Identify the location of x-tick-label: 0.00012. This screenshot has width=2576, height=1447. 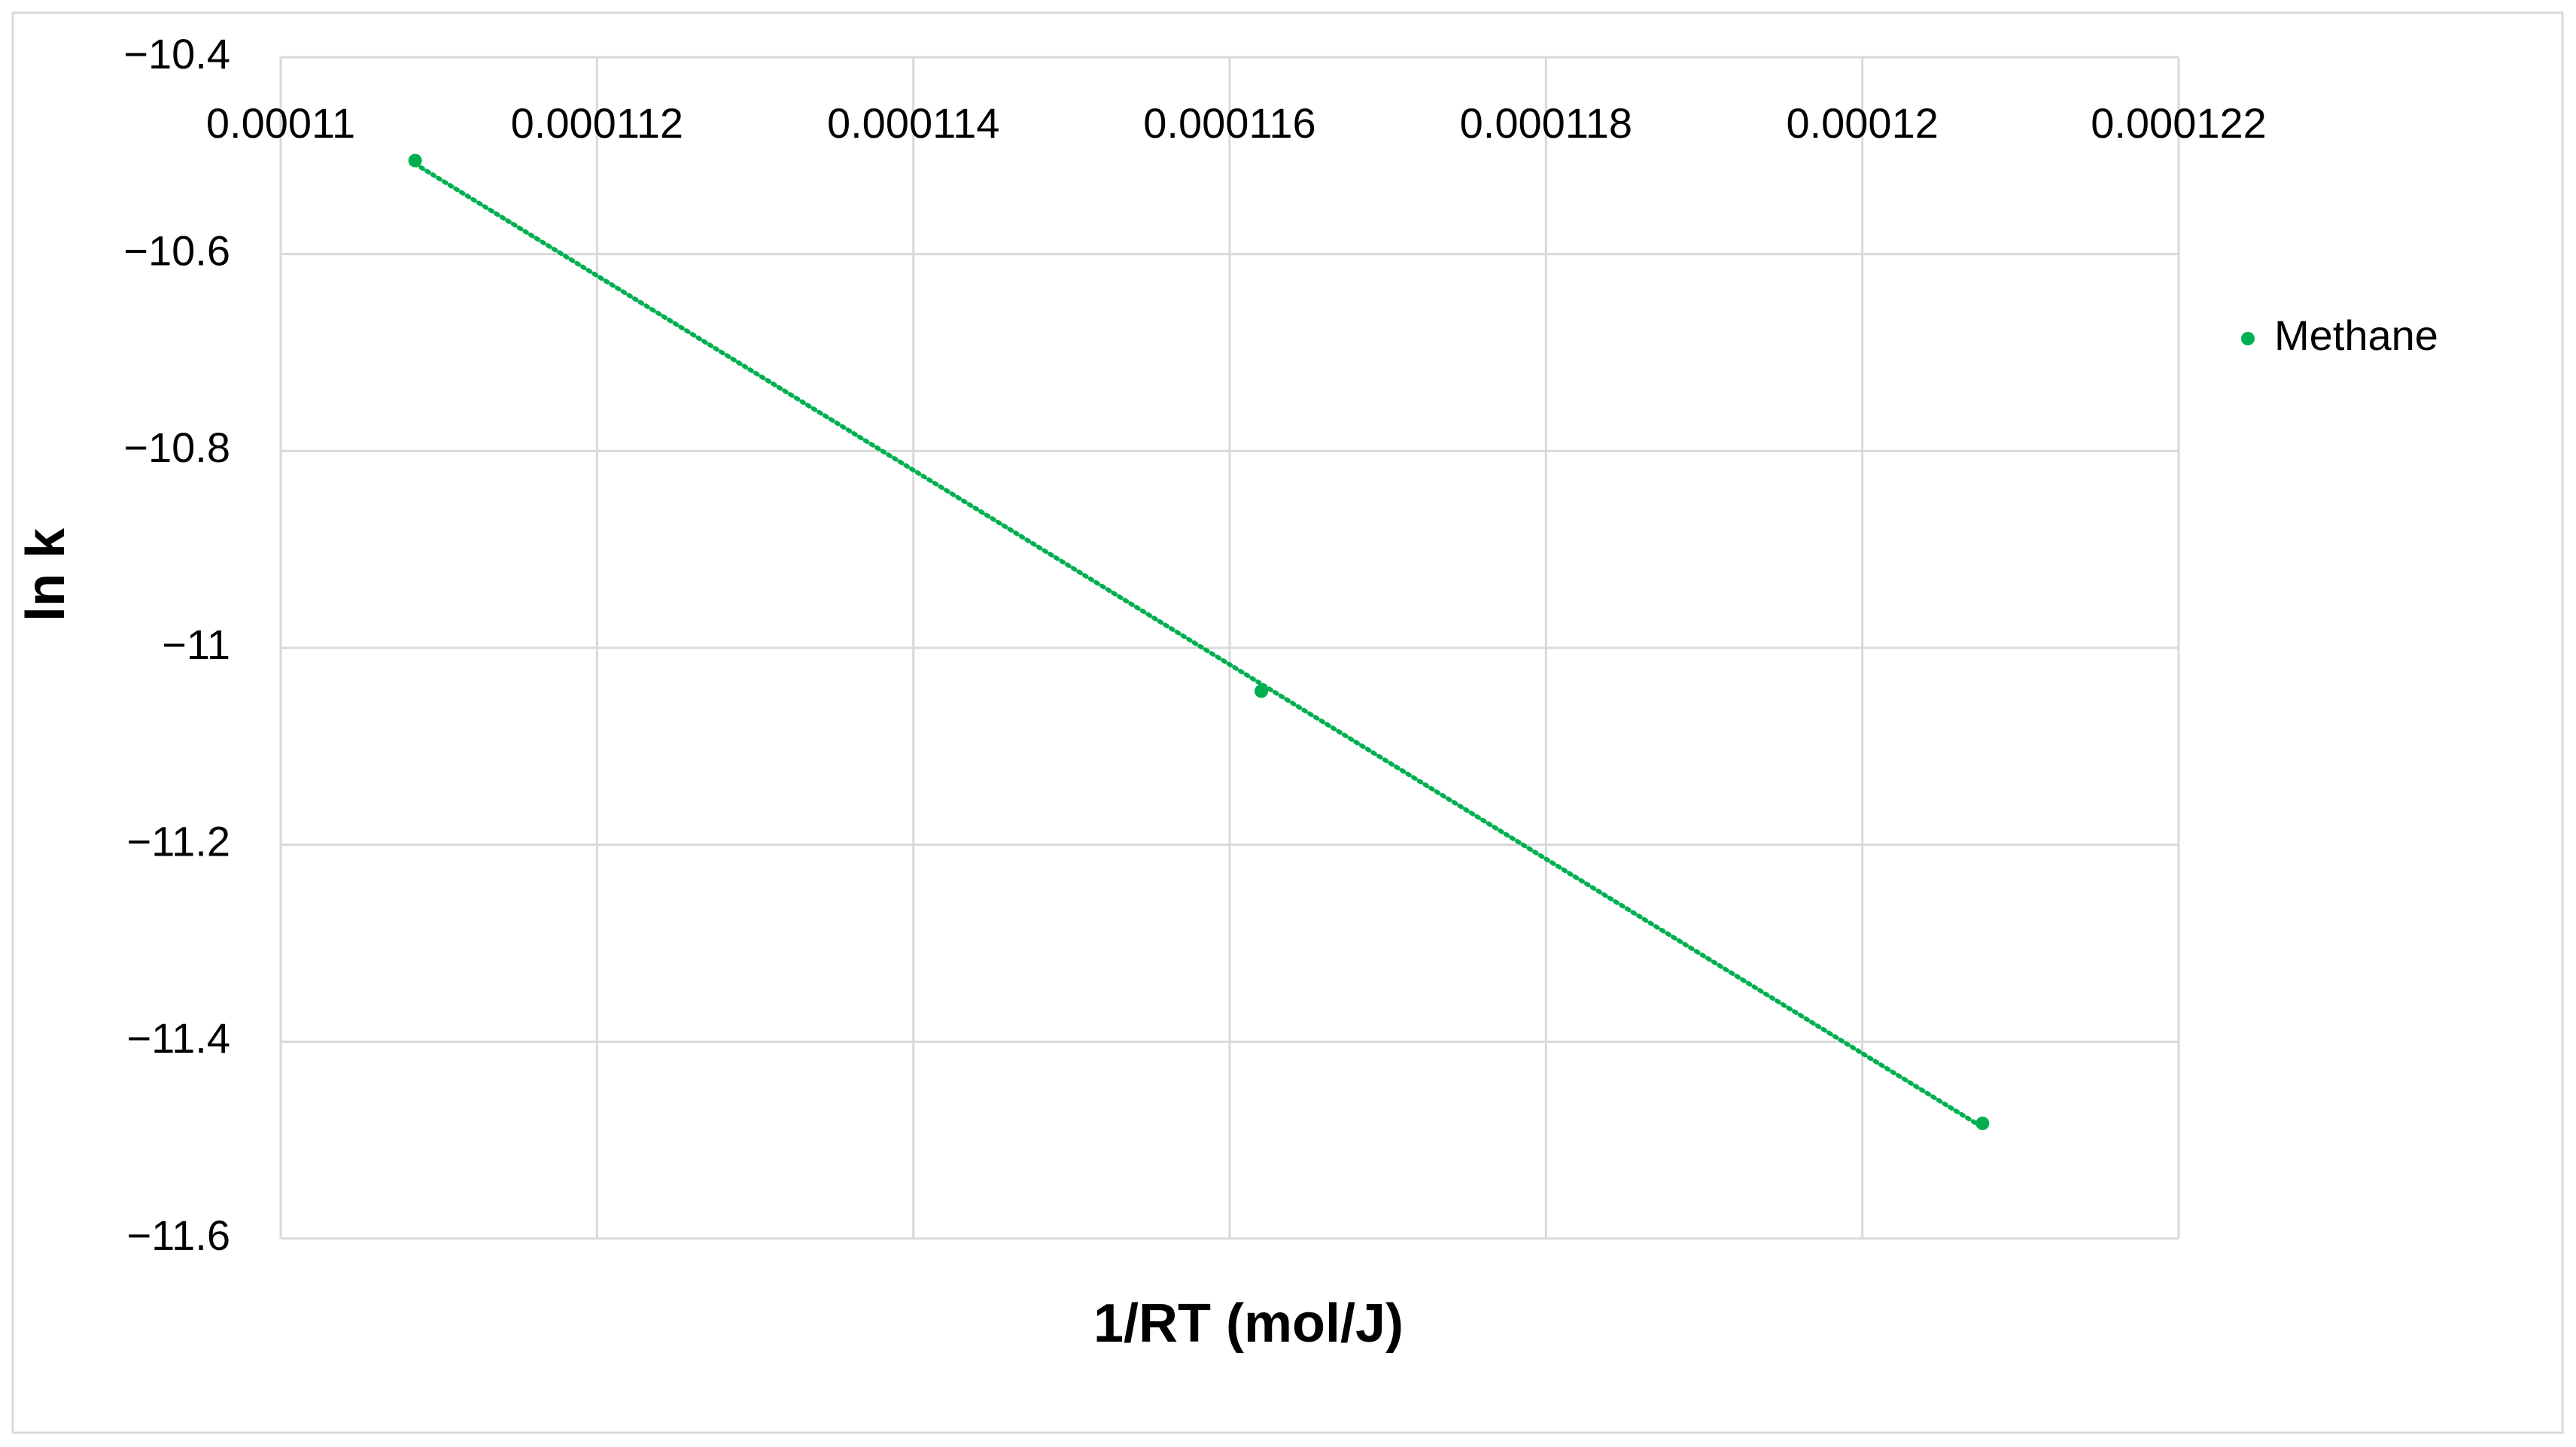
(1862, 123).